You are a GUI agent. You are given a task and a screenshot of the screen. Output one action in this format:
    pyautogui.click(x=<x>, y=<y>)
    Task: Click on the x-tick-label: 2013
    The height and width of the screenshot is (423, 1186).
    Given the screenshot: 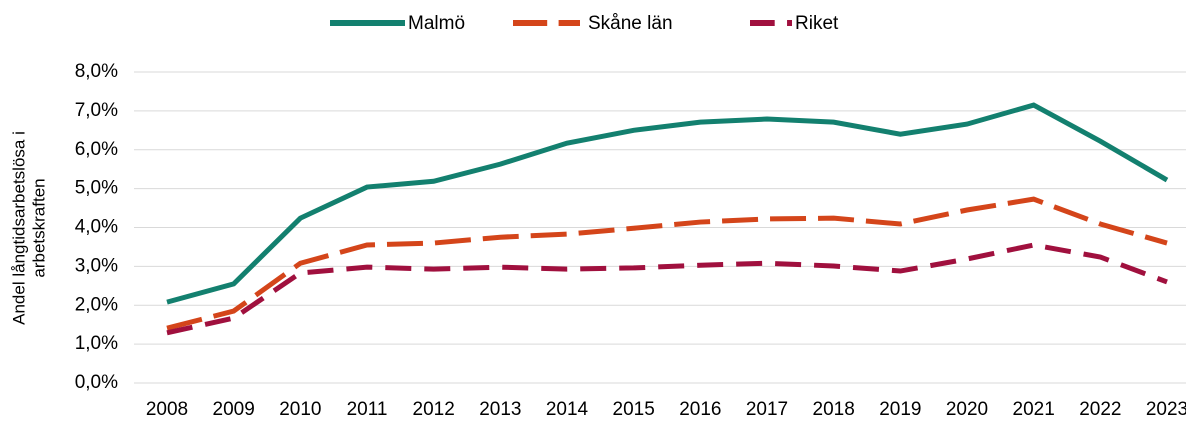 What is the action you would take?
    pyautogui.click(x=500, y=409)
    